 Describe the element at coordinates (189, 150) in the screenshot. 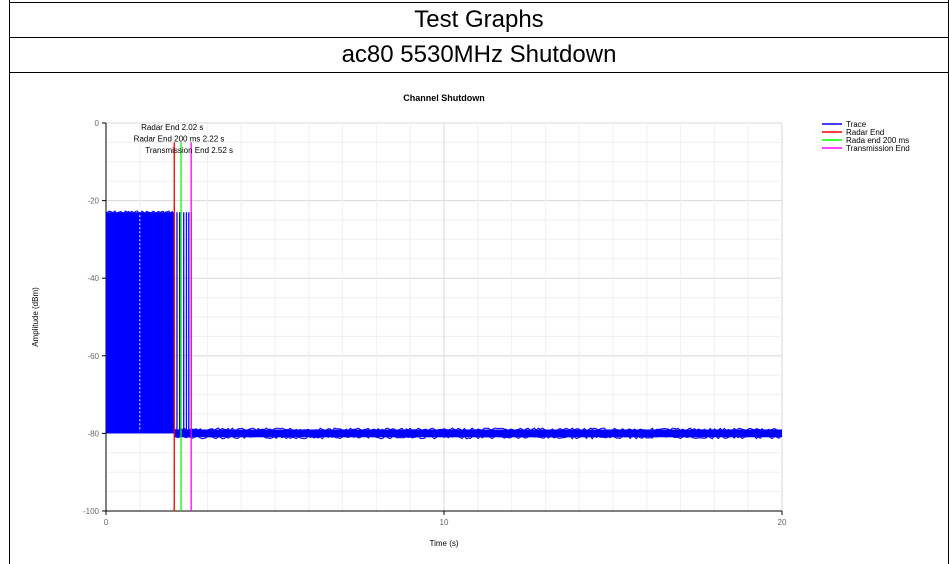

I see `annotation-label: Transmission End 2.52 s` at that location.